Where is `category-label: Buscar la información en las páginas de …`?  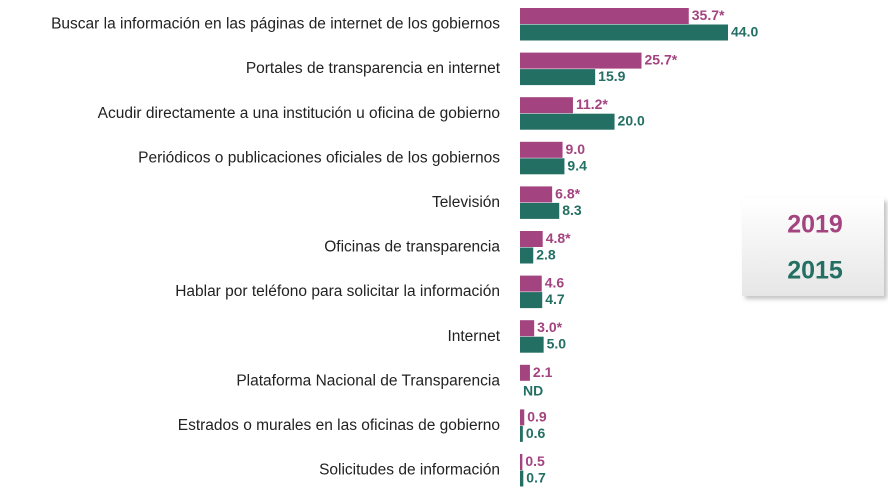
category-label: Buscar la información en las páginas de … is located at coordinates (275, 24).